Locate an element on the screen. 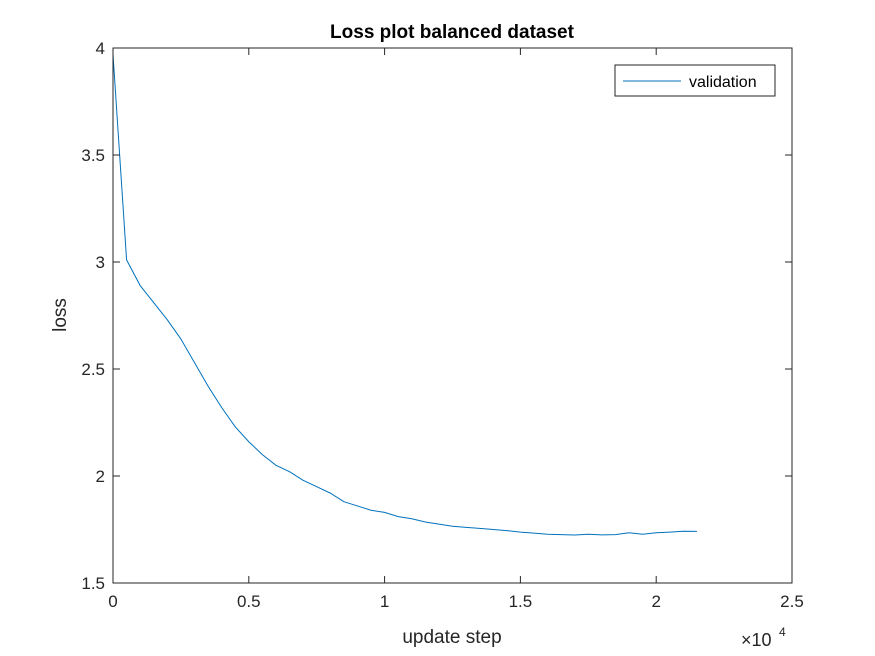  x-tick-label: 1 is located at coordinates (384, 601).